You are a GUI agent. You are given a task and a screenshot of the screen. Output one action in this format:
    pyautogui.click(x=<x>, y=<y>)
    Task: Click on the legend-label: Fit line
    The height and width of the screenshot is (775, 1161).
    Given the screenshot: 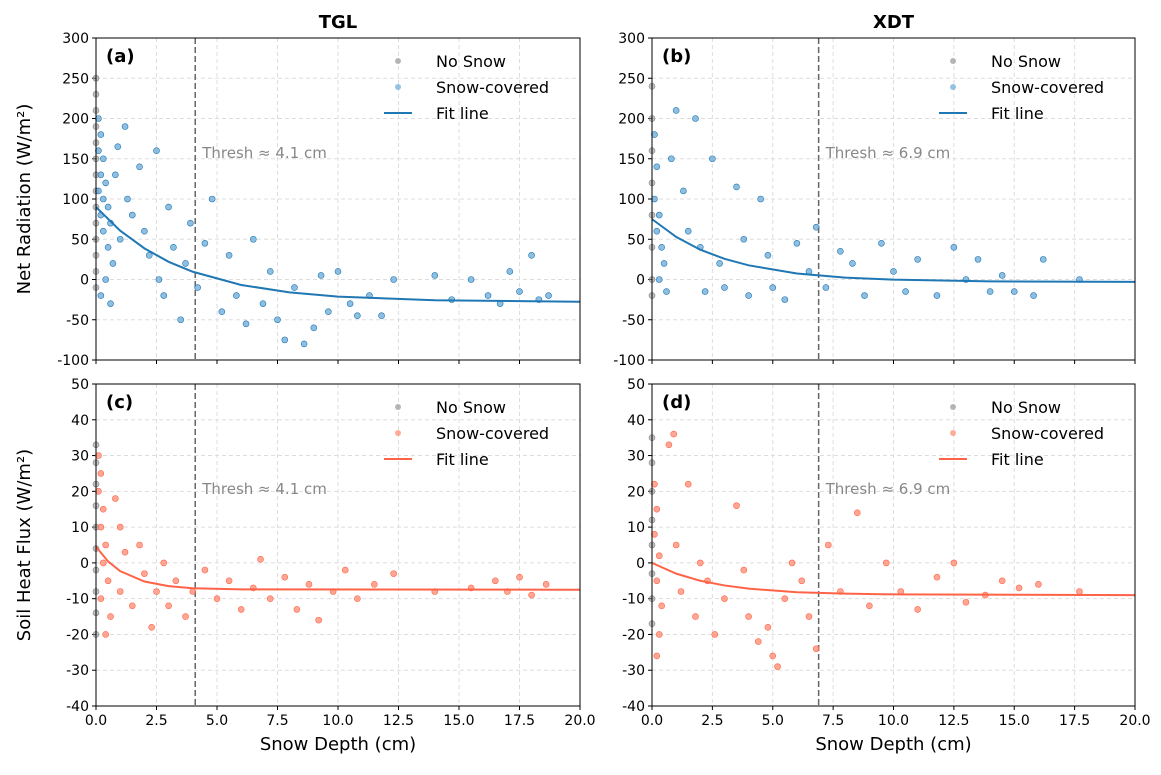 What is the action you would take?
    pyautogui.click(x=1017, y=113)
    